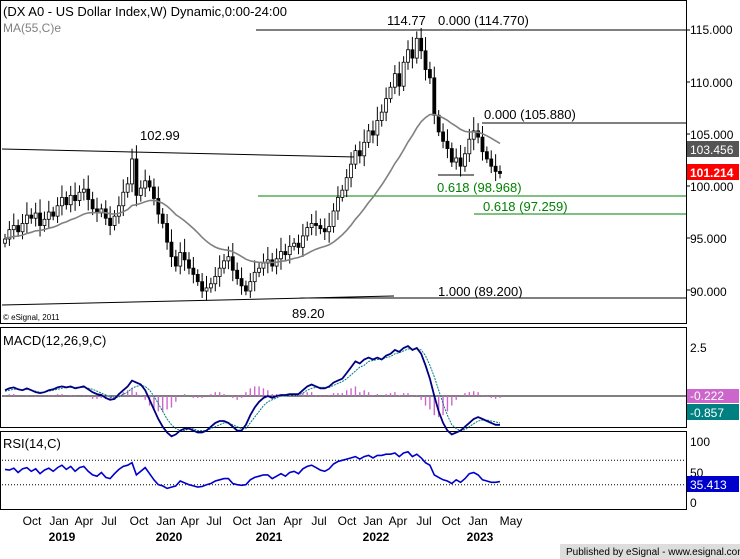  I want to click on annotation-102-99: 102.99, so click(160, 135).